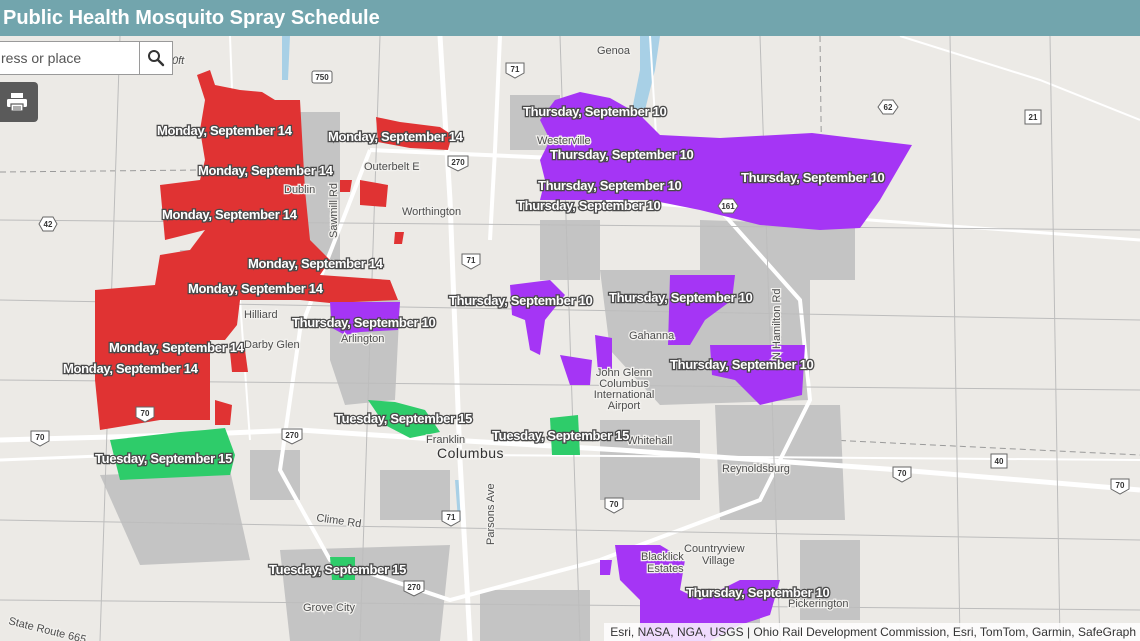 Image resolution: width=1140 pixels, height=641 pixels. What do you see at coordinates (445, 440) in the screenshot?
I see `place-franklin: Franklin` at bounding box center [445, 440].